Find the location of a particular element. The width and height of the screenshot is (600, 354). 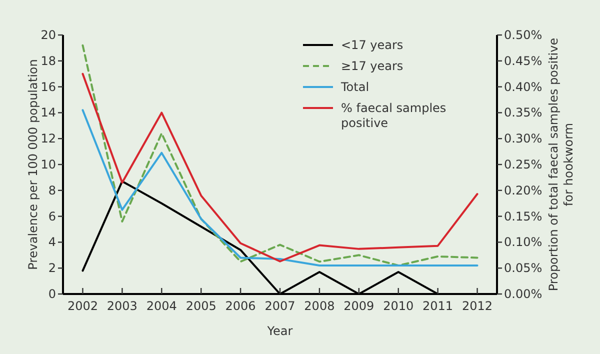

legend-label: ≥17 years is located at coordinates (372, 66).